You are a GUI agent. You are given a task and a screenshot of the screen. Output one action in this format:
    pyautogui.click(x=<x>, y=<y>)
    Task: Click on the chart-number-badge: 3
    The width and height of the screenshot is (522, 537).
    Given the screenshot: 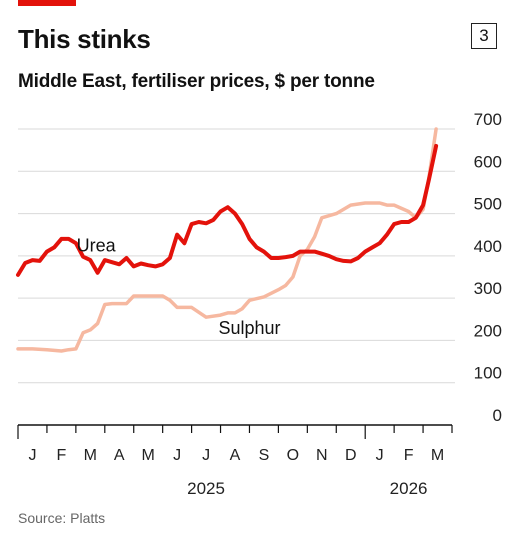 What is the action you would take?
    pyautogui.click(x=484, y=36)
    